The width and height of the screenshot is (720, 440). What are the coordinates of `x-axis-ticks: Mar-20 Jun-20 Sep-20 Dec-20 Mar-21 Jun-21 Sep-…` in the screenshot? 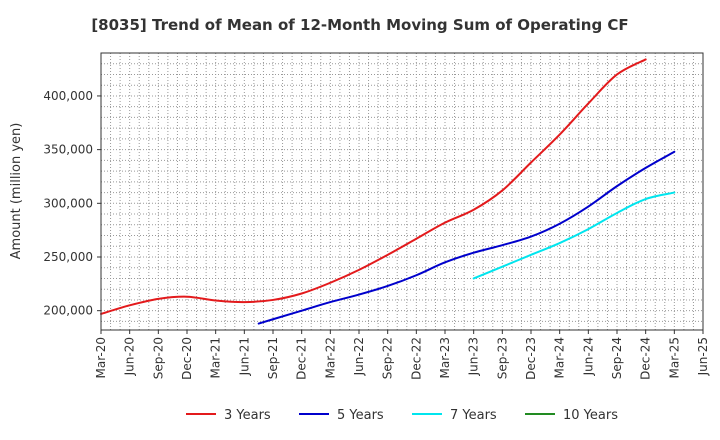 It's located at (402, 355).